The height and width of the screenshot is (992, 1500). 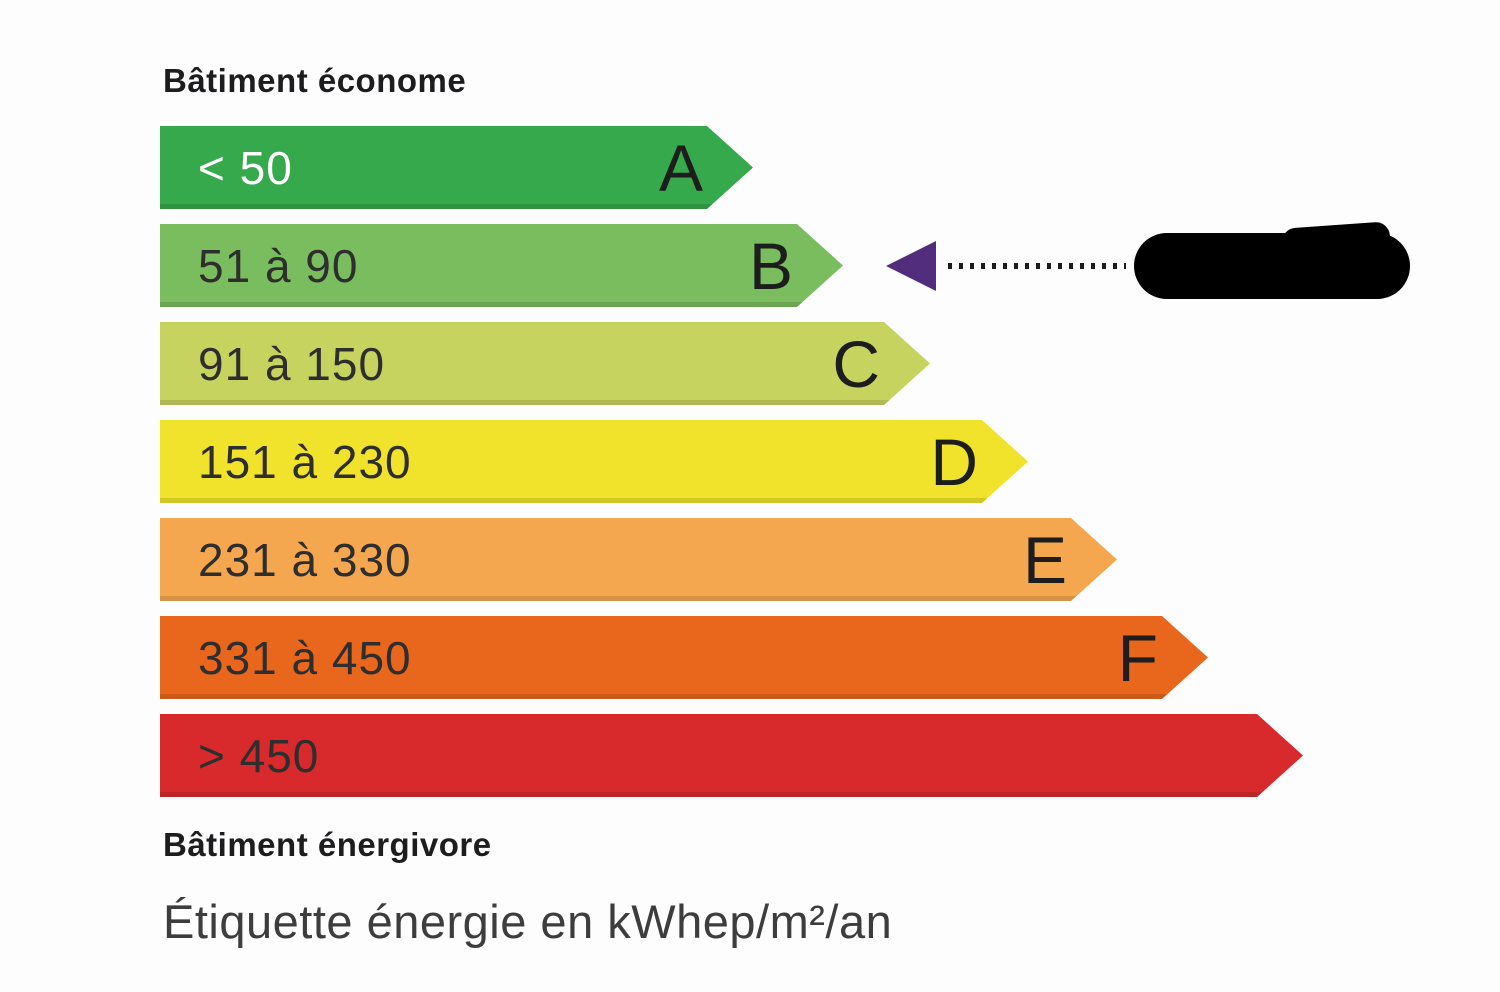 What do you see at coordinates (1272, 265) in the screenshot?
I see `redacted-value-blob` at bounding box center [1272, 265].